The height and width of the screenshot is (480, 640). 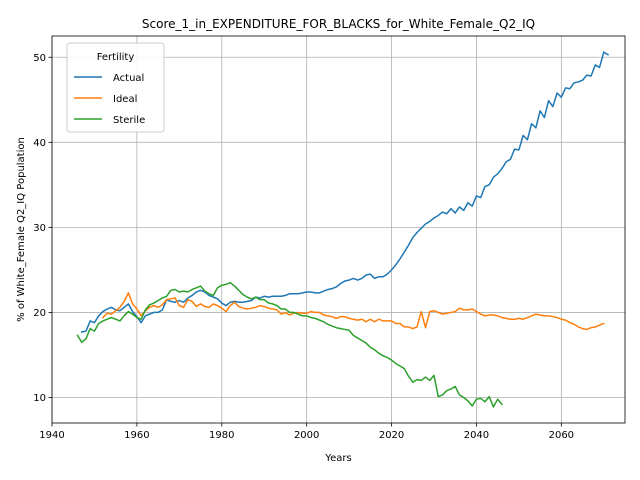 I want to click on x-tick-label: 1980, so click(x=221, y=435).